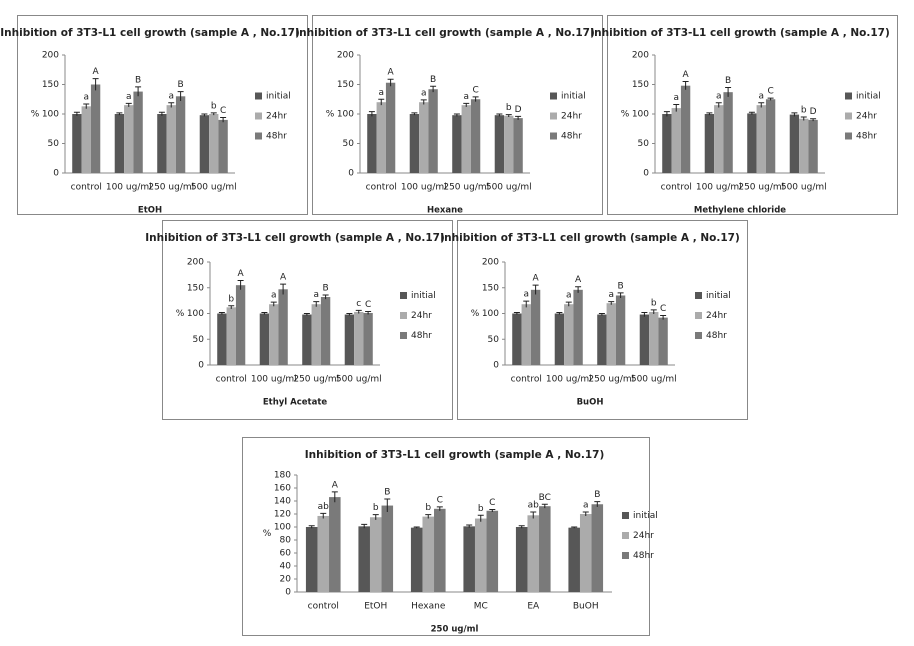 The width and height of the screenshot is (914, 646). What do you see at coordinates (276, 117) in the screenshot?
I see `legend-label: 24hr` at bounding box center [276, 117].